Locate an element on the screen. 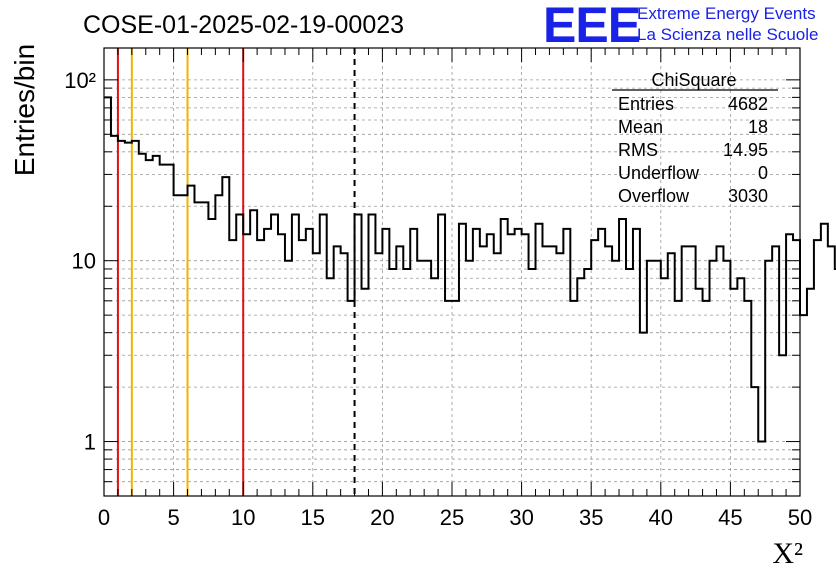 This screenshot has width=836, height=572. logo-line-1: Extreme Energy Events is located at coordinates (726, 13).